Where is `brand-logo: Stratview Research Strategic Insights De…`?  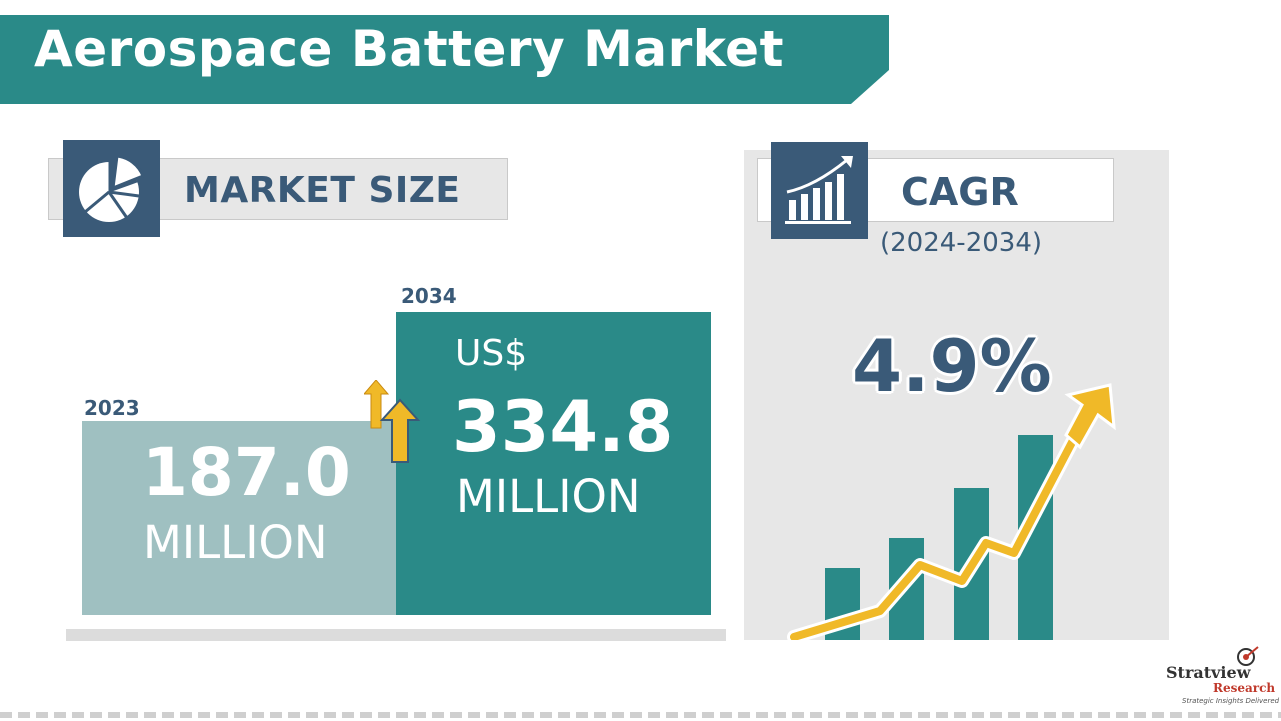 brand-logo: Stratview Research Strategic Insights De… is located at coordinates (1222, 676).